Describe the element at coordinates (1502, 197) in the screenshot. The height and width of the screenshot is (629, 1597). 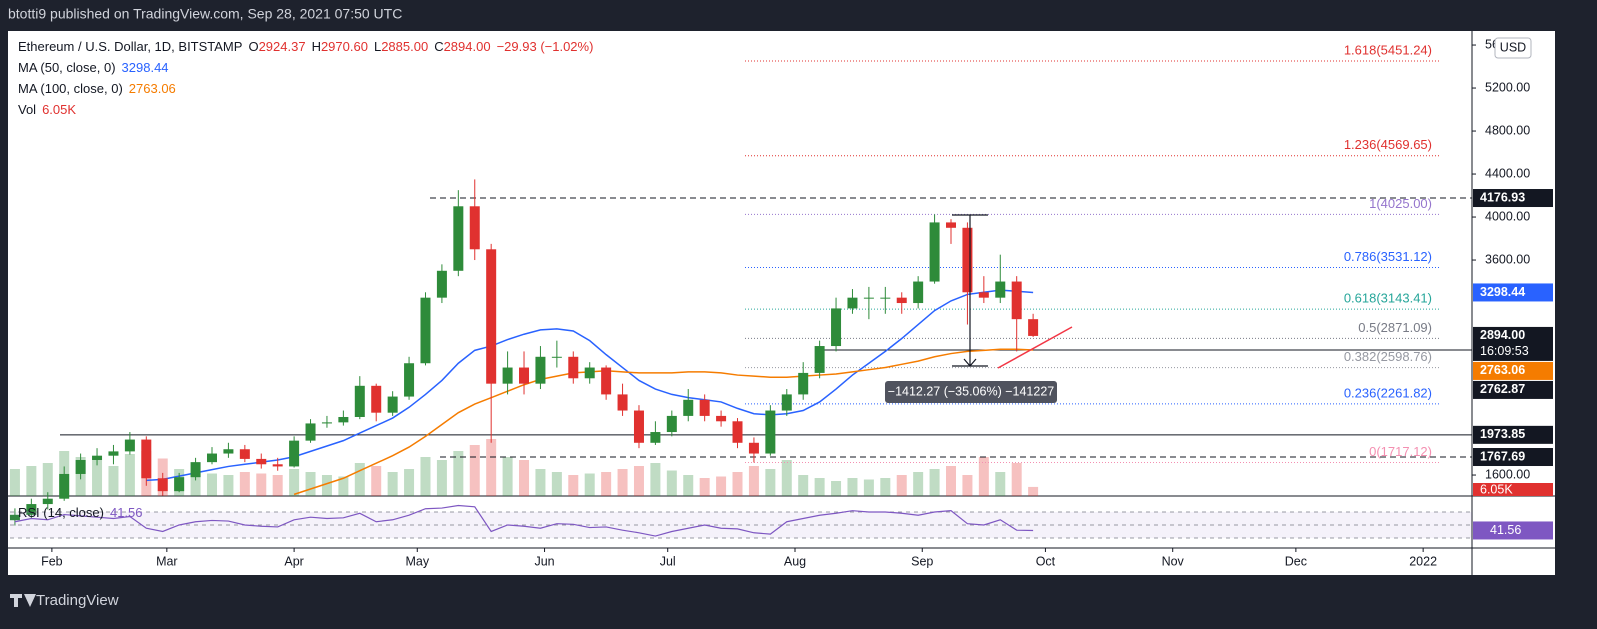
I see `price-box-label: 4176.93` at that location.